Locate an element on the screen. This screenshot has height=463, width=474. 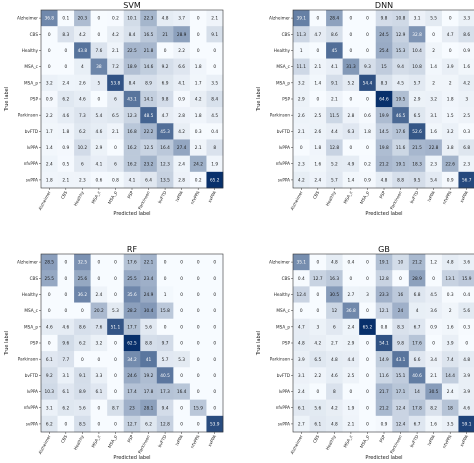
y-tick-label: PSP is located at coordinates (34, 99).